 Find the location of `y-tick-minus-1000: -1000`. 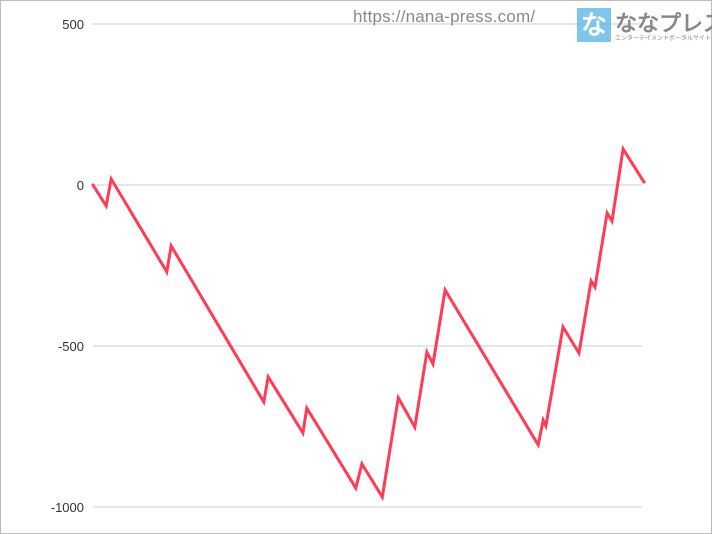

y-tick-minus-1000: -1000 is located at coordinates (67, 507).